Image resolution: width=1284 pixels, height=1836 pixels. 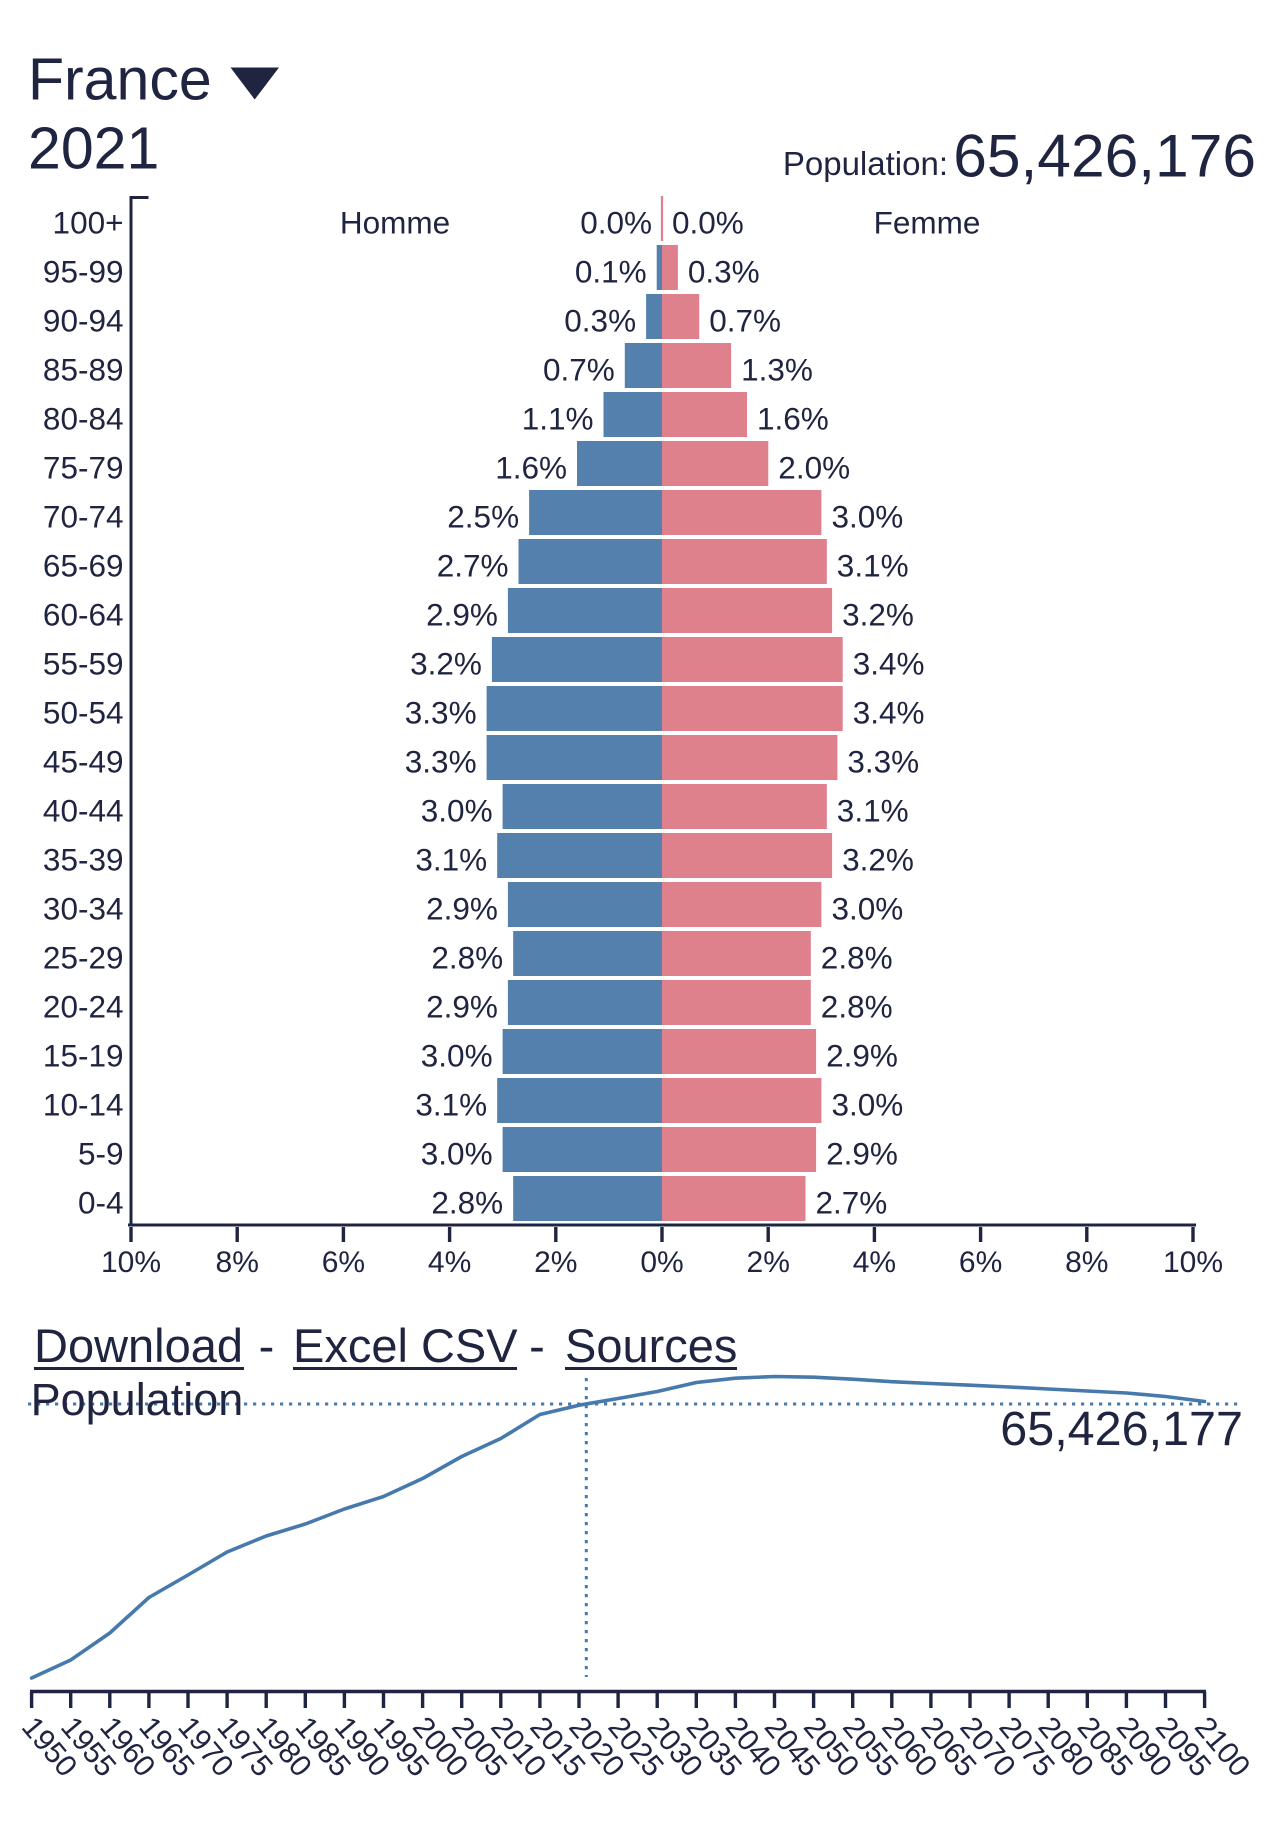 What do you see at coordinates (83, 712) in the screenshot?
I see `svg-text: 50-54` at bounding box center [83, 712].